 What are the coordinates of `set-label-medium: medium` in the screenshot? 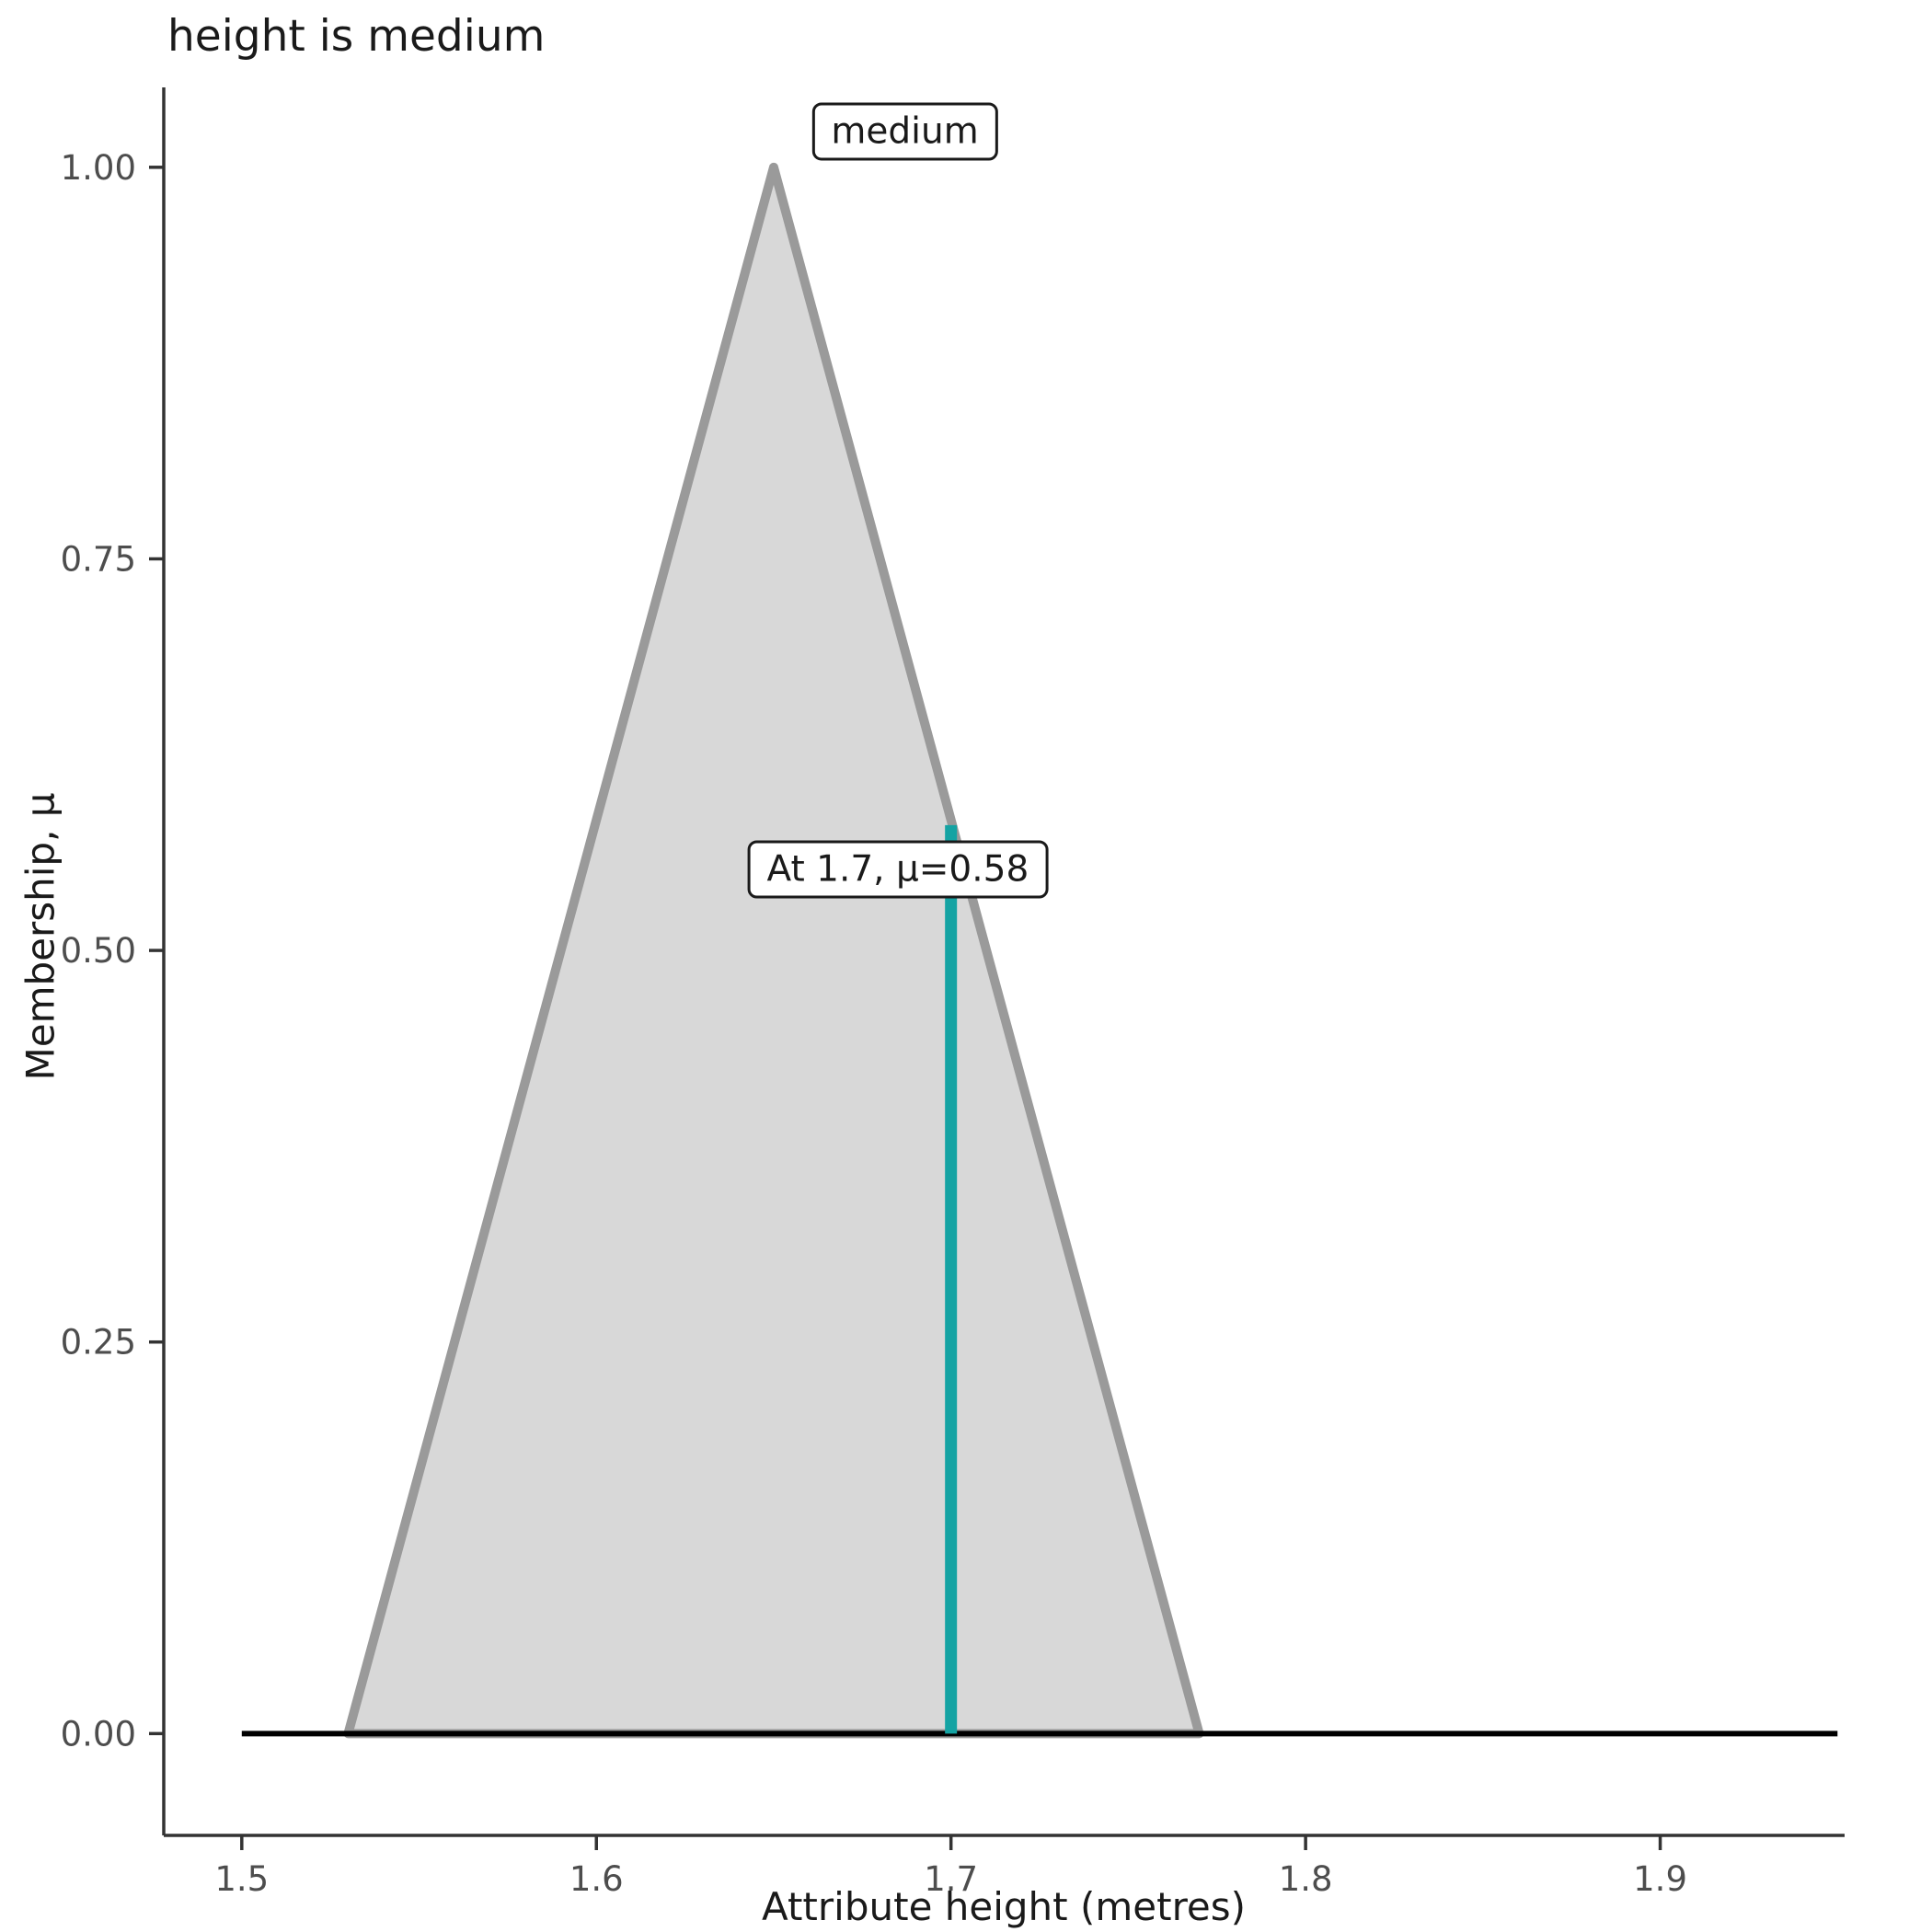 It's located at (904, 131).